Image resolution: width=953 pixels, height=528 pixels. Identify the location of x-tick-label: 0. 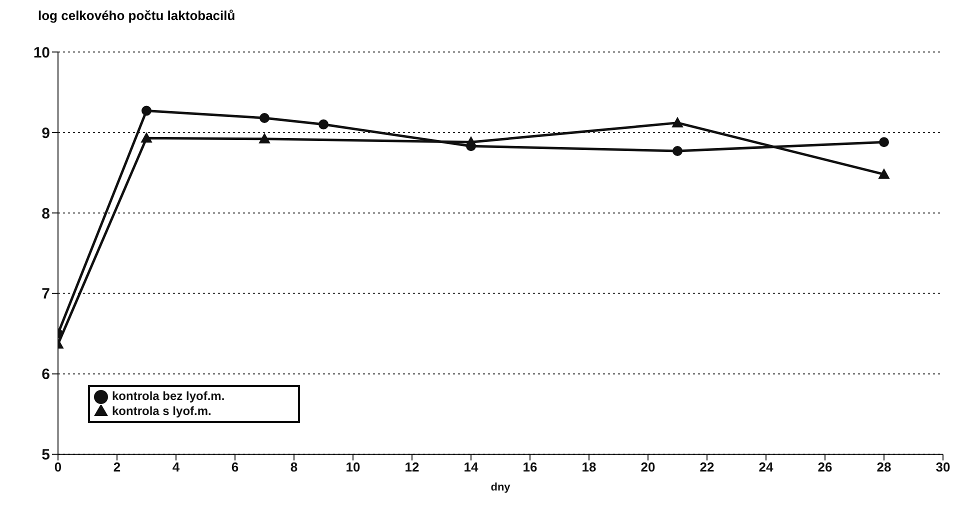
(58, 467).